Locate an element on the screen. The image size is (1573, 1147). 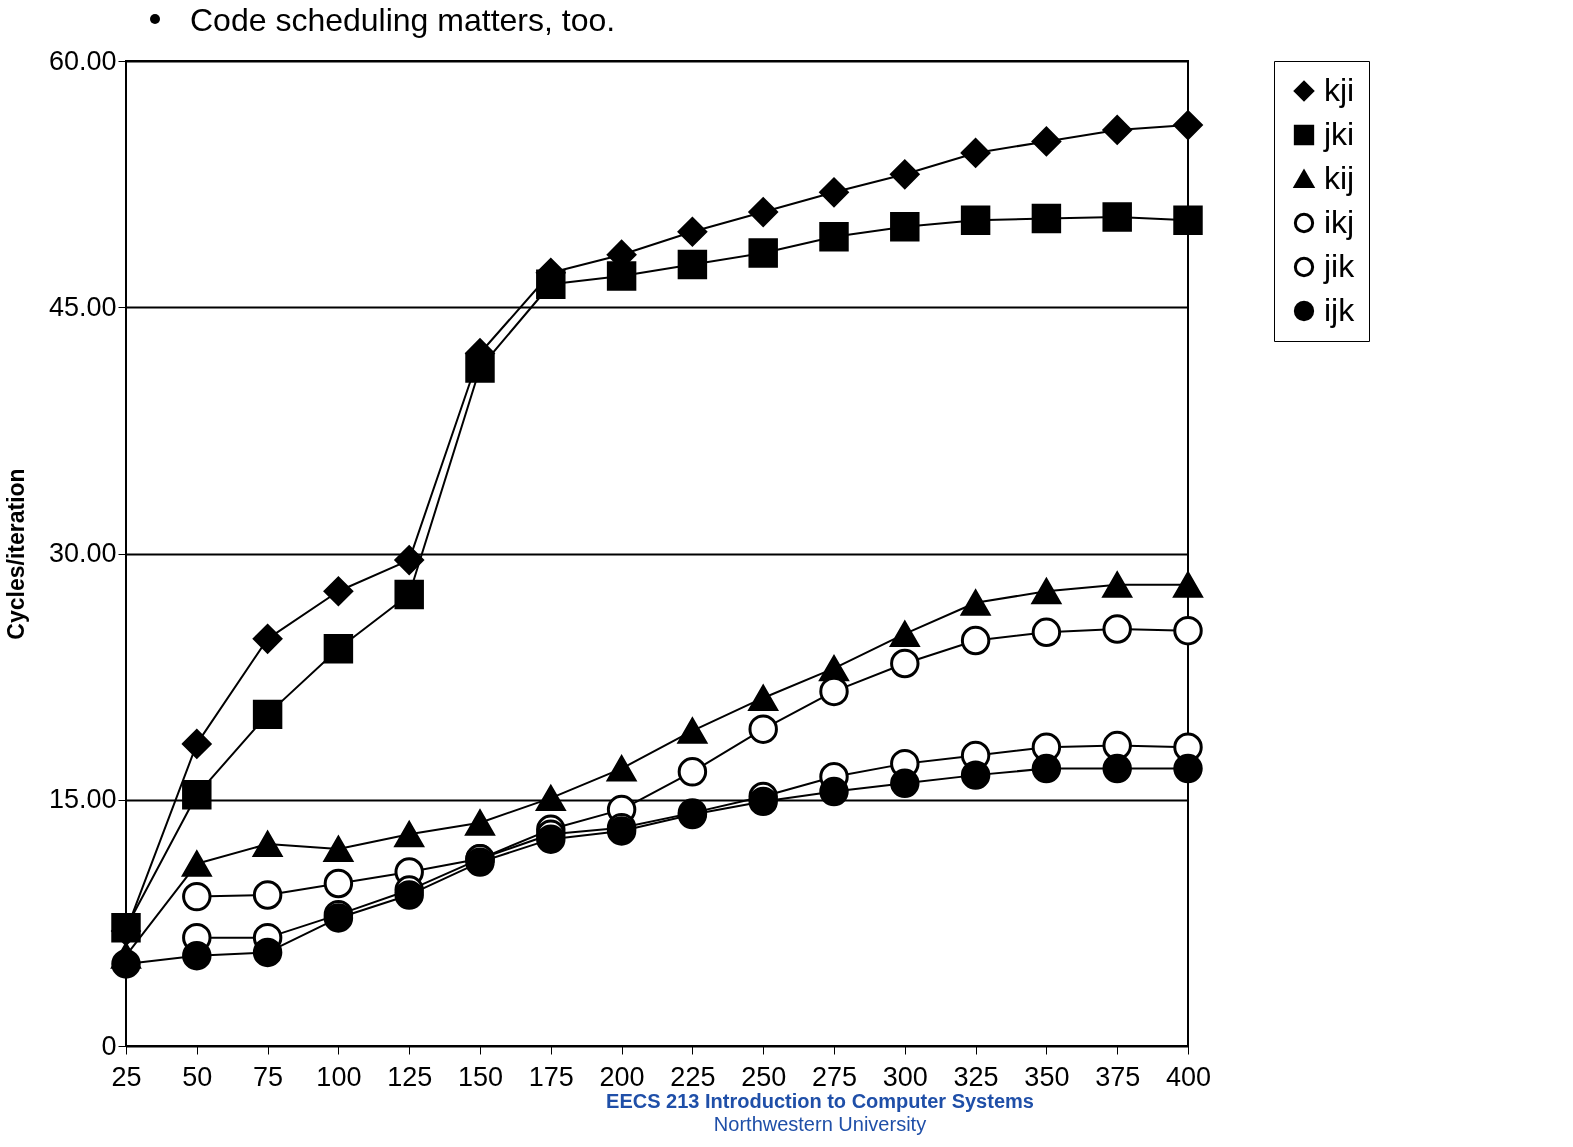
x-tick-label: 75 is located at coordinates (268, 1076).